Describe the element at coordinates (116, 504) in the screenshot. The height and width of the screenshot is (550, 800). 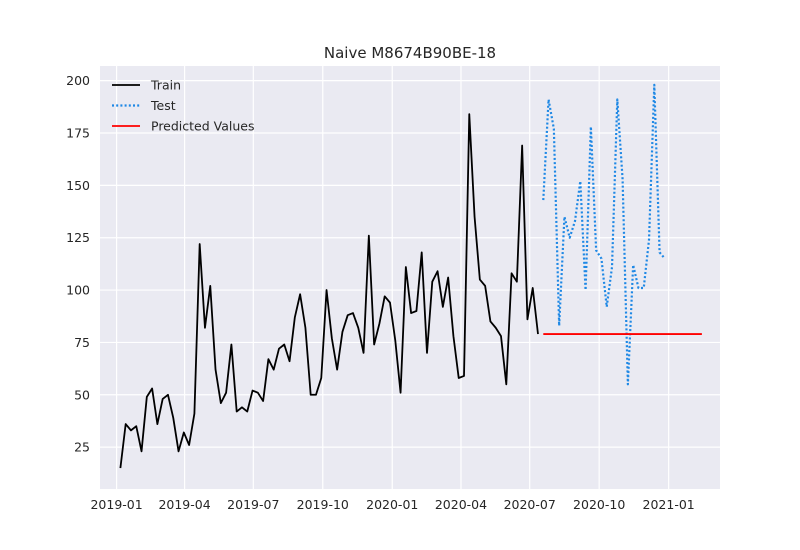
I see `x-tick-label: 2019-01` at that location.